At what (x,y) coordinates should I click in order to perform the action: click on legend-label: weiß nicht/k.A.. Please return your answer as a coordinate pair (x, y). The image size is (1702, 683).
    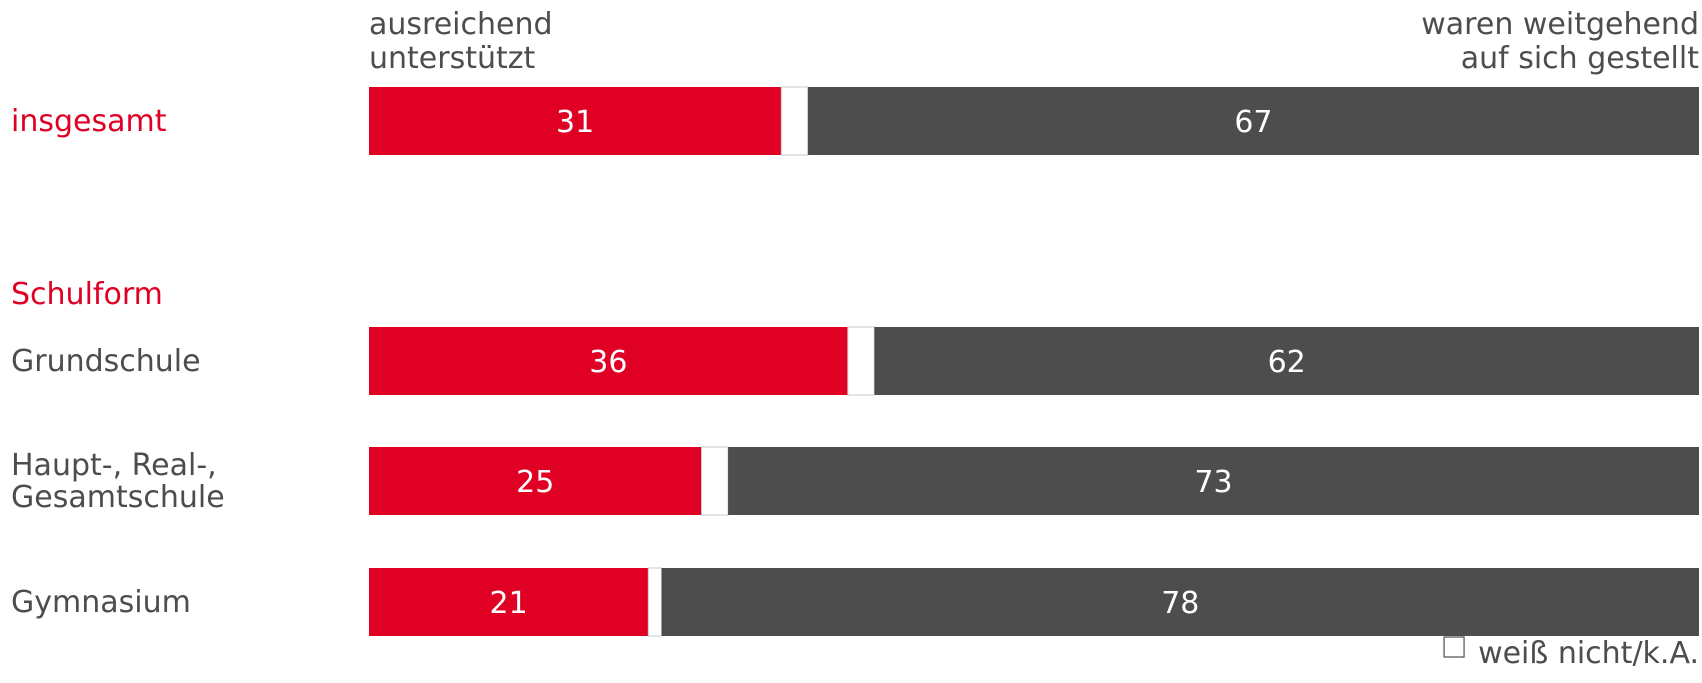
    Looking at the image, I should click on (1588, 653).